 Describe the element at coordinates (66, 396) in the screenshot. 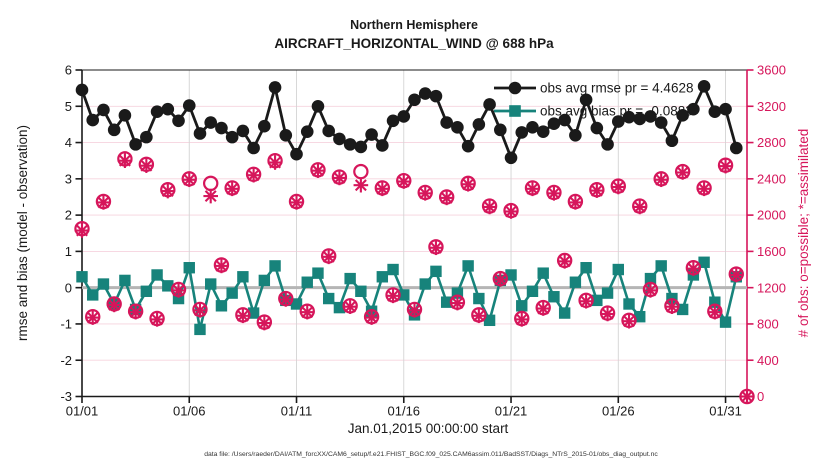

I see `svg-text: -3` at that location.